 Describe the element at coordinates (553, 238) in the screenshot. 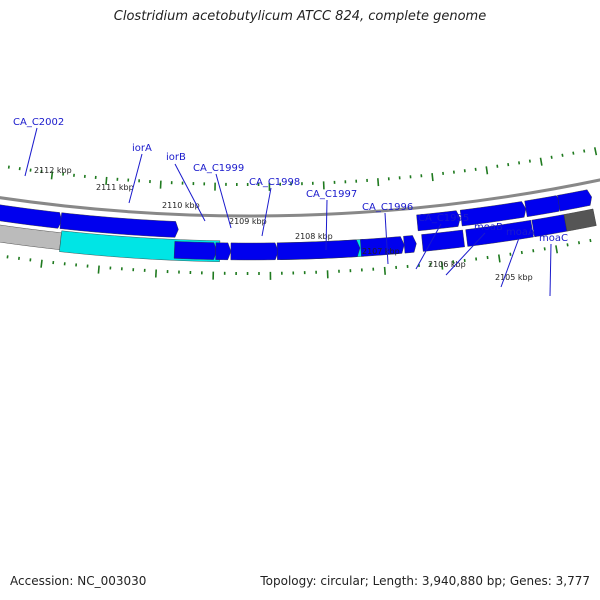

I see `gene-label: moaC` at that location.